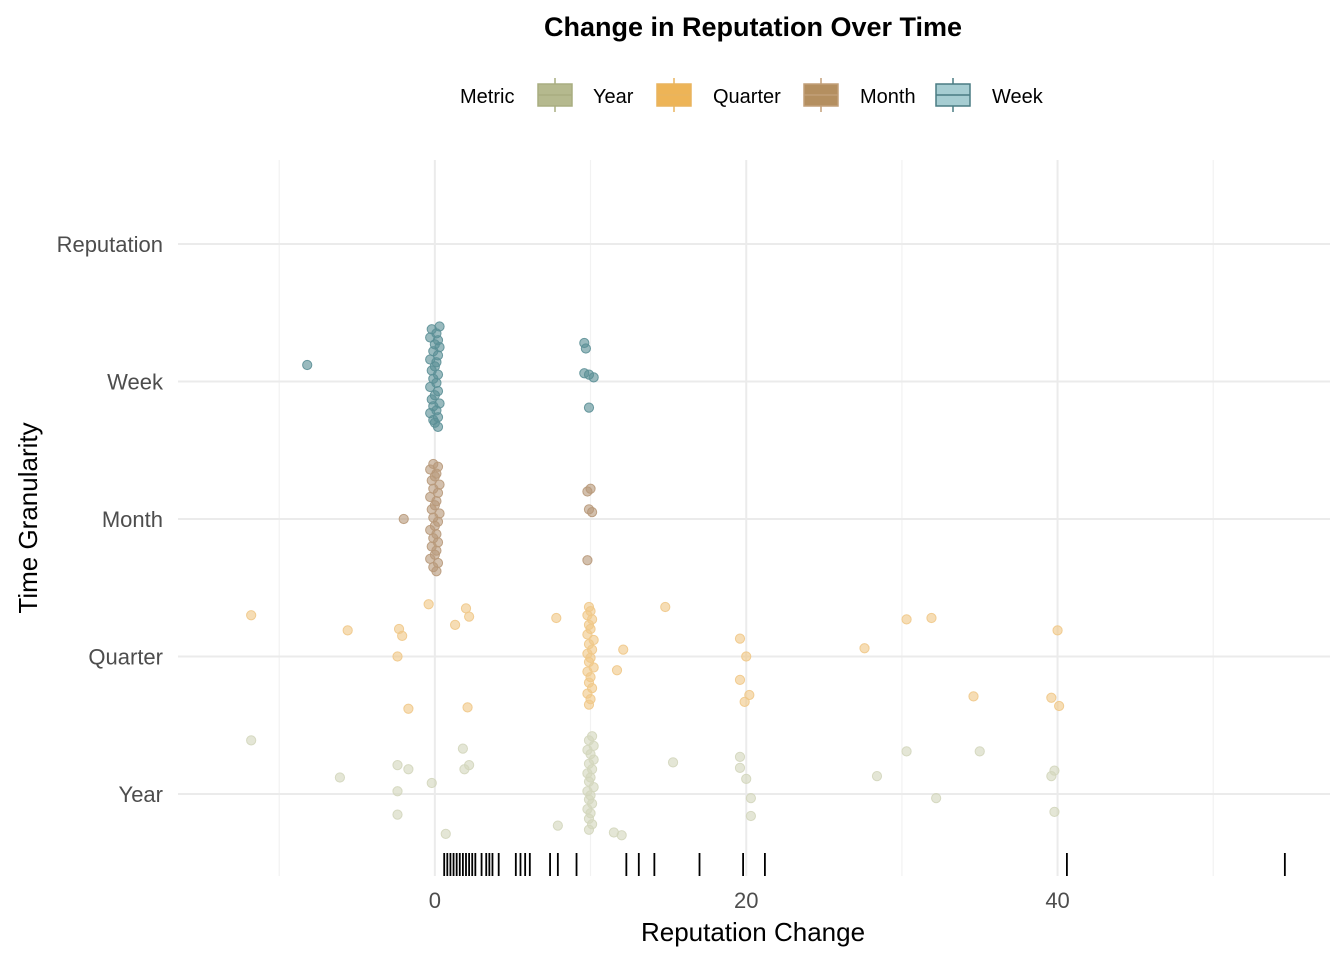 Image resolution: width=1344 pixels, height=960 pixels. I want to click on legend: Metric Year Quarter Month Week, so click(752, 95).